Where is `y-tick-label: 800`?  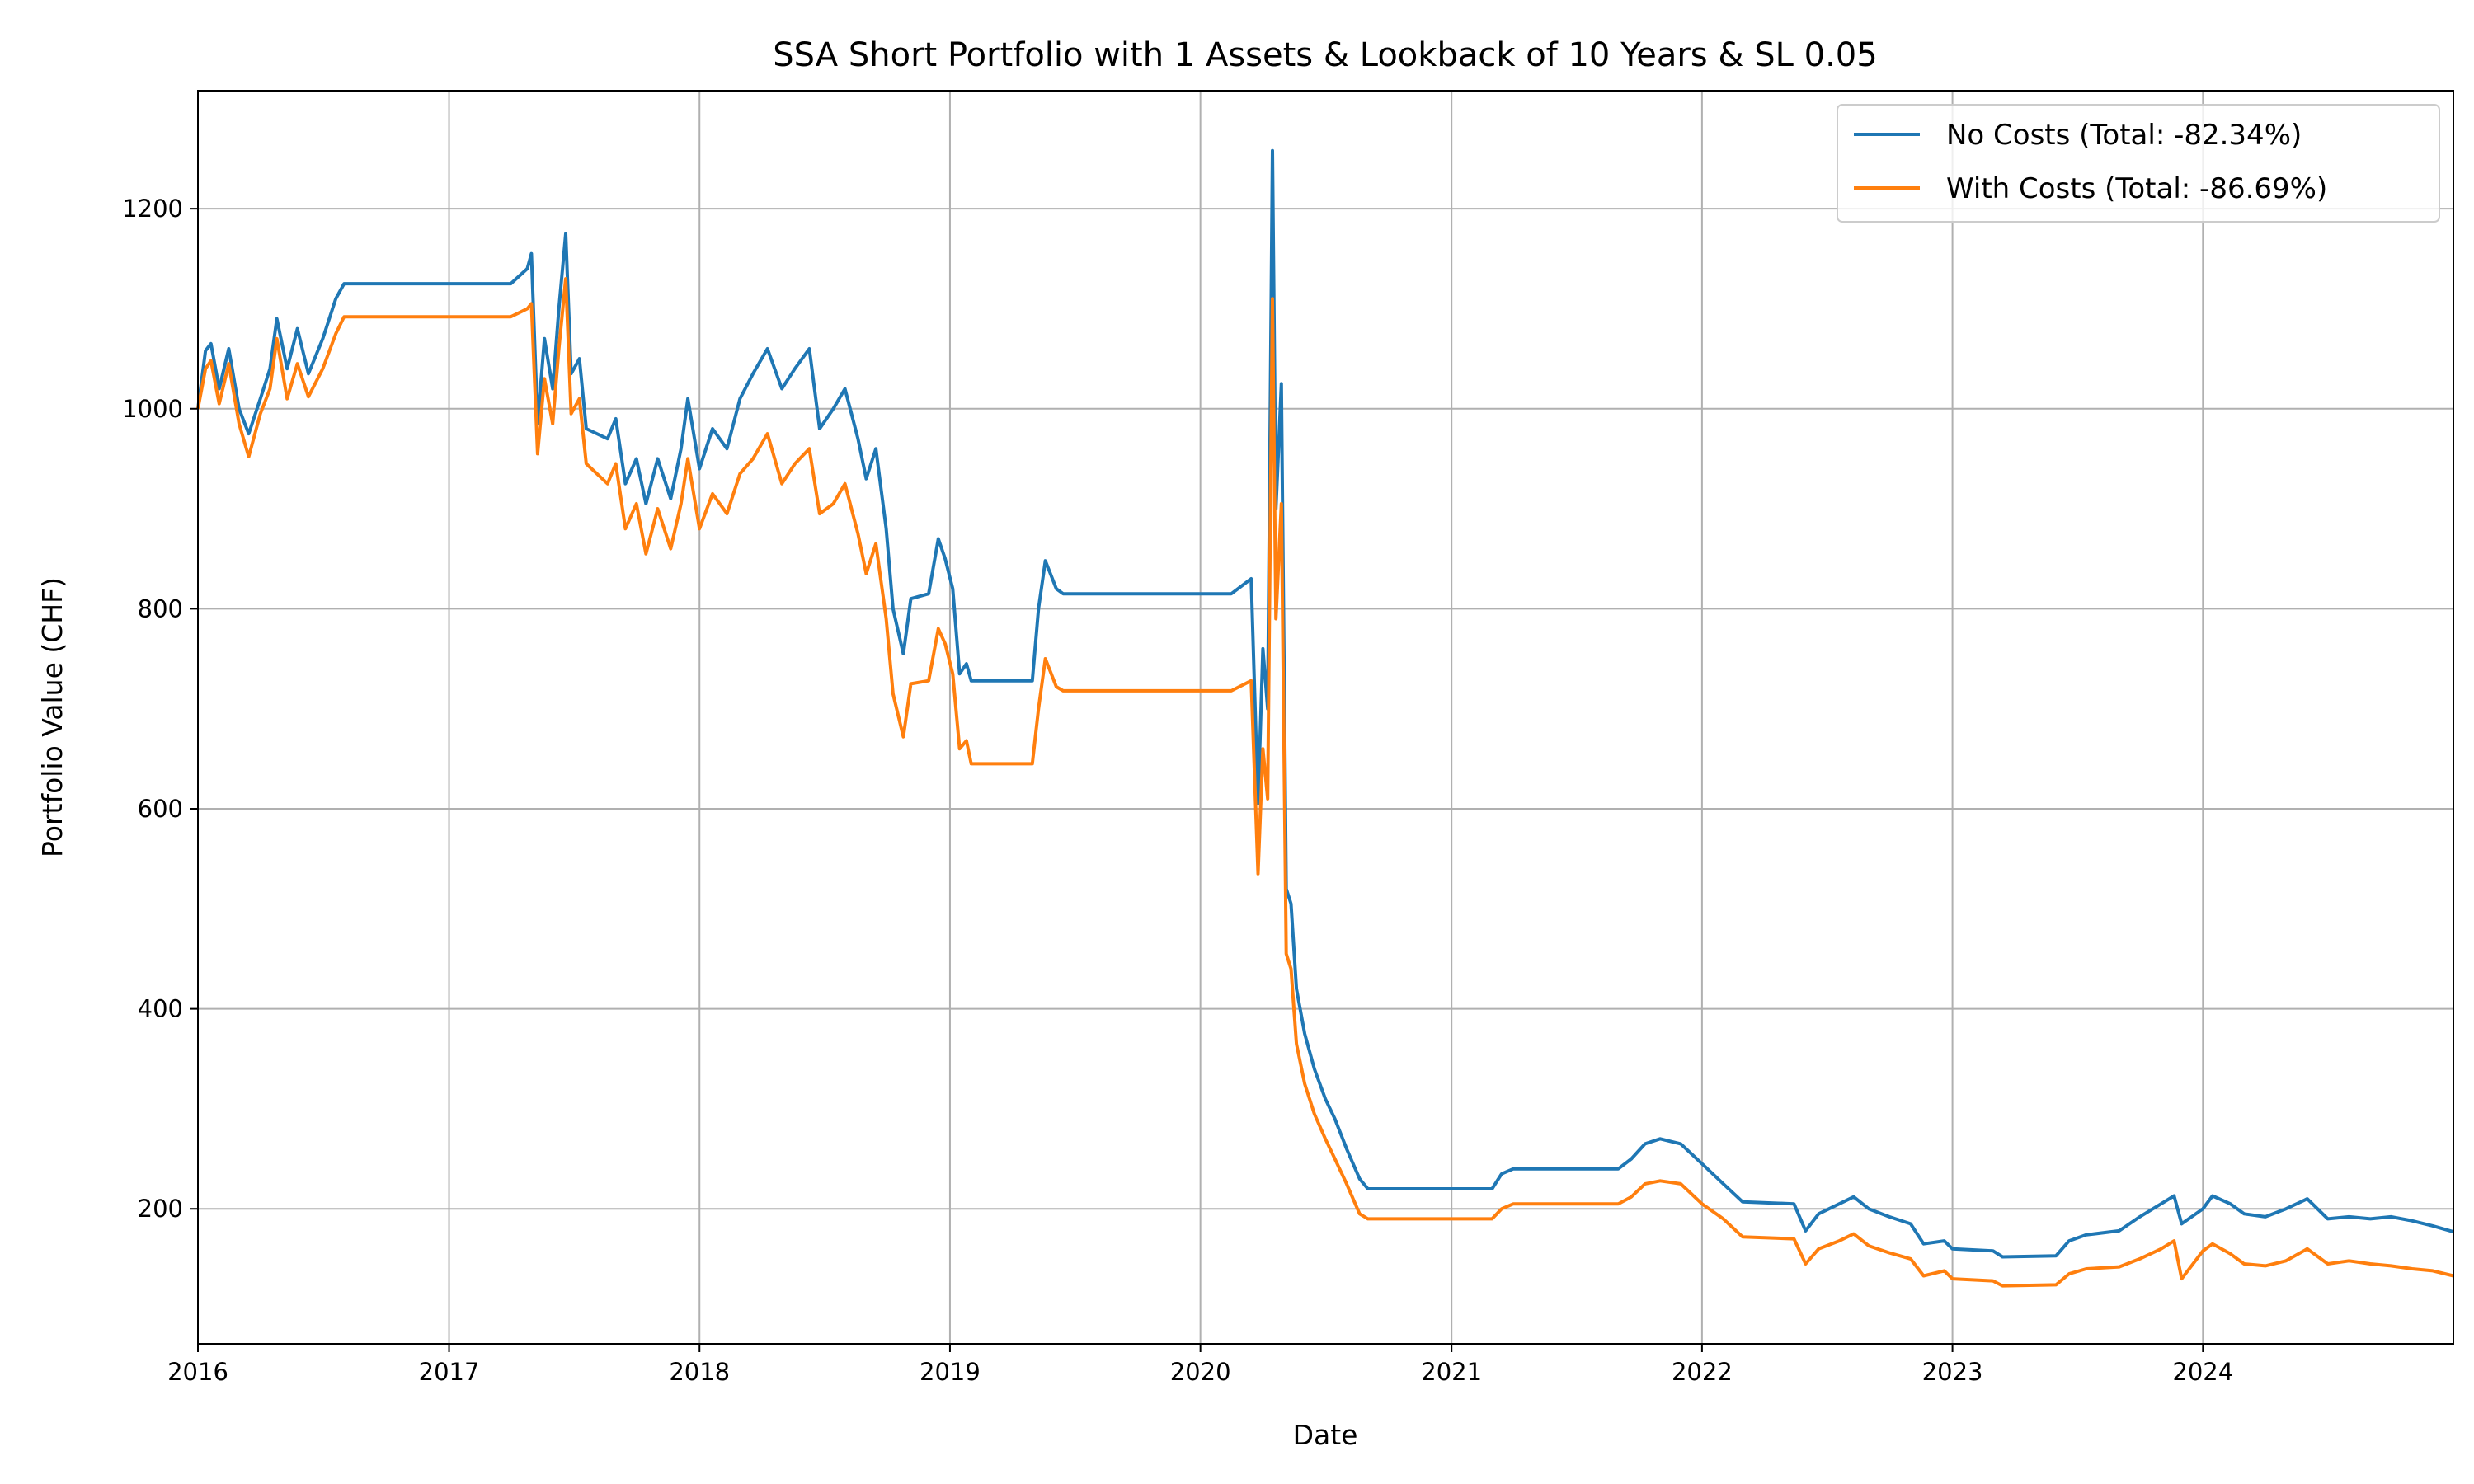 y-tick-label: 800 is located at coordinates (160, 608).